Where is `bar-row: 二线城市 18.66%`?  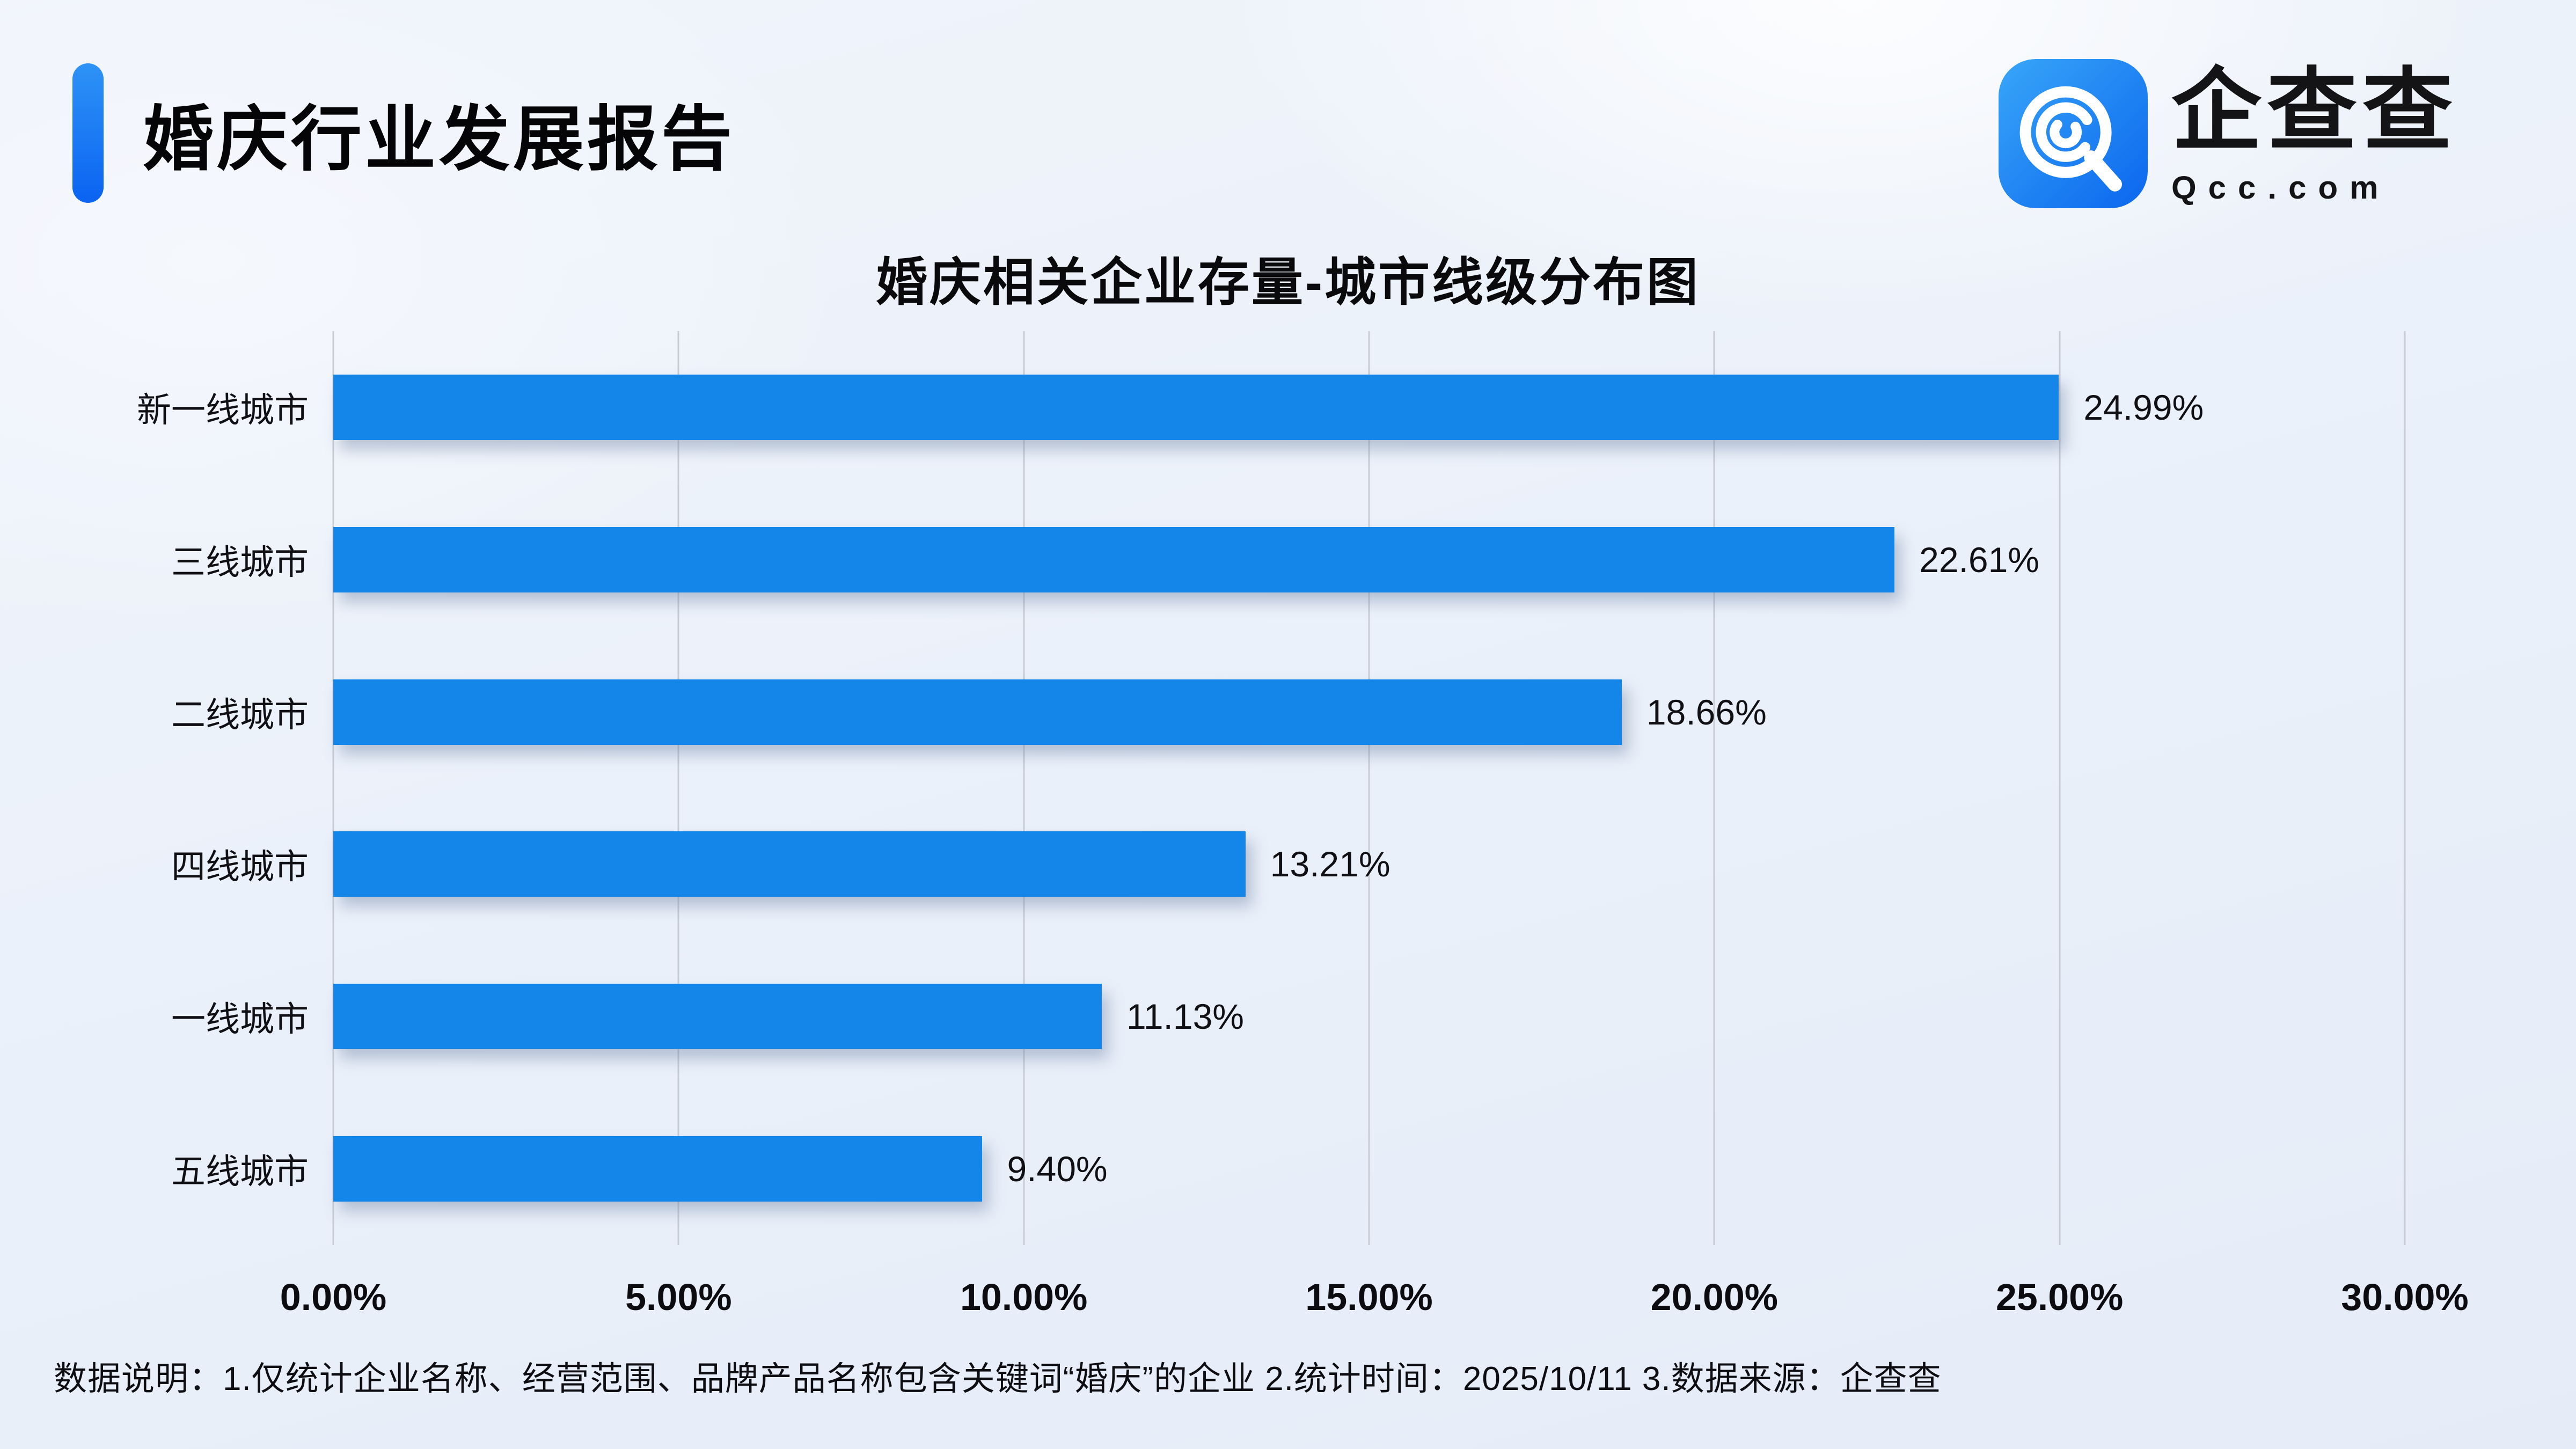 bar-row: 二线城市 18.66% is located at coordinates (1288, 712).